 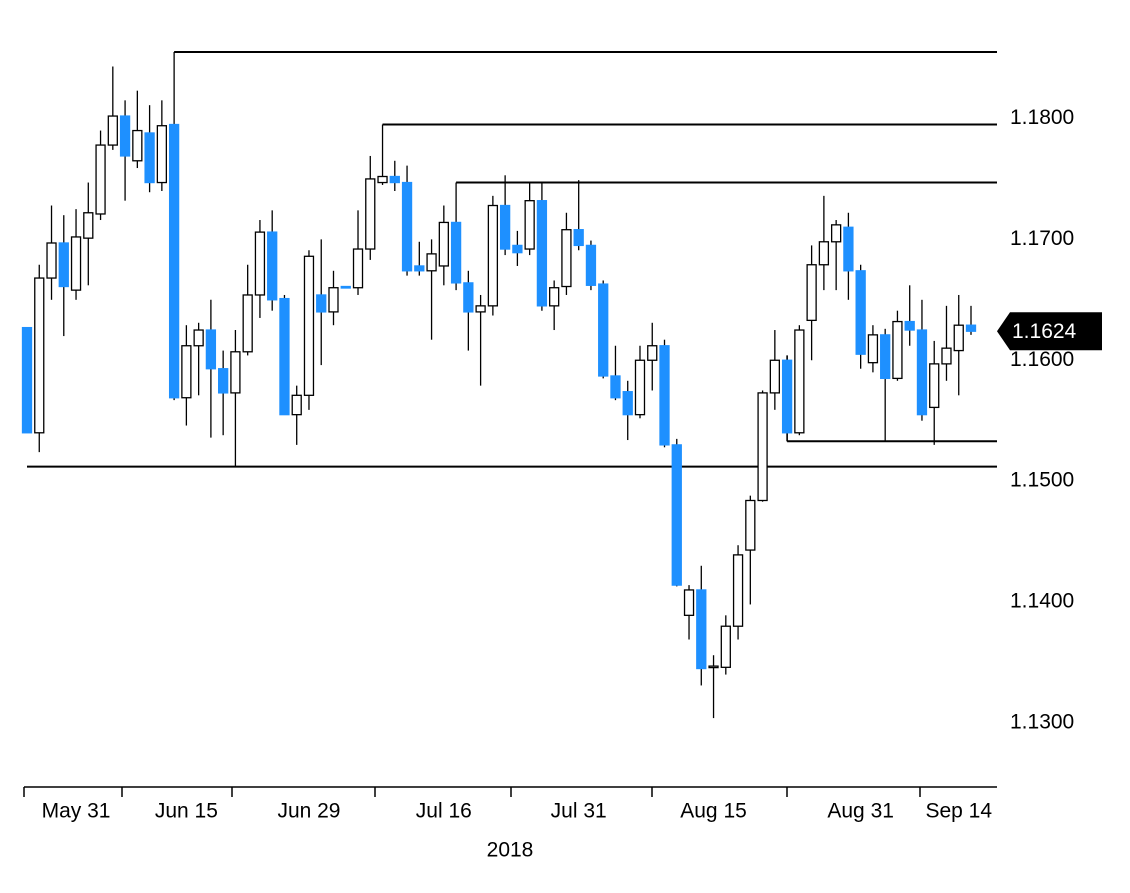 What do you see at coordinates (713, 811) in the screenshot?
I see `x-tick-label: Aug 15` at bounding box center [713, 811].